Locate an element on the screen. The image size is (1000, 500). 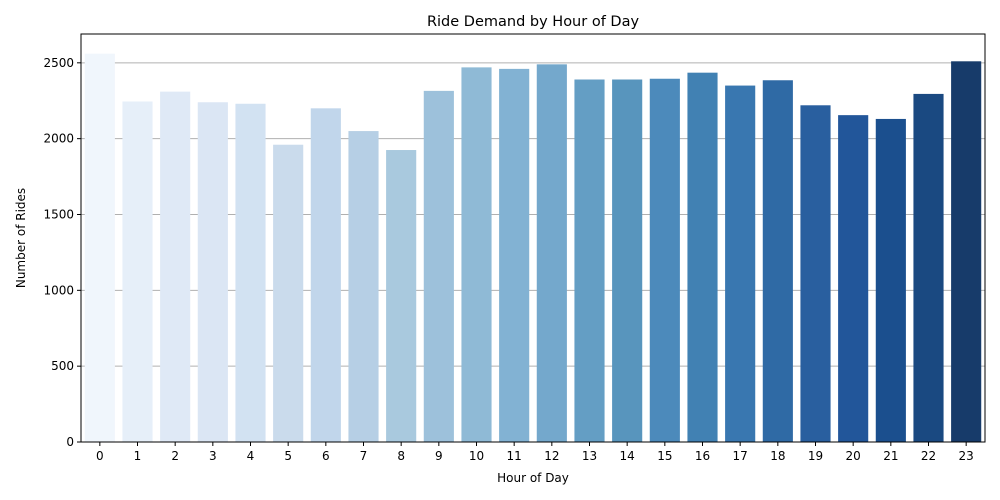
x-tick-label: 14 is located at coordinates (627, 456).